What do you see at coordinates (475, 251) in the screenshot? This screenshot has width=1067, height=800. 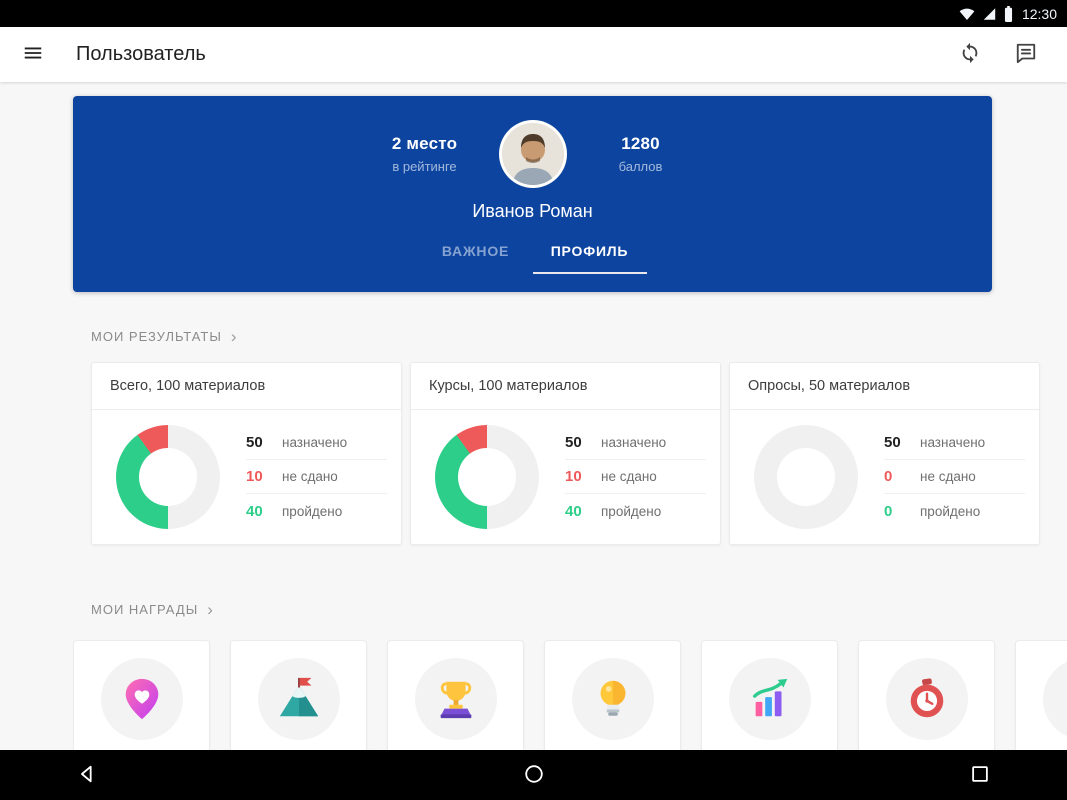 I see `tab-important: ВАЖНОЕ` at bounding box center [475, 251].